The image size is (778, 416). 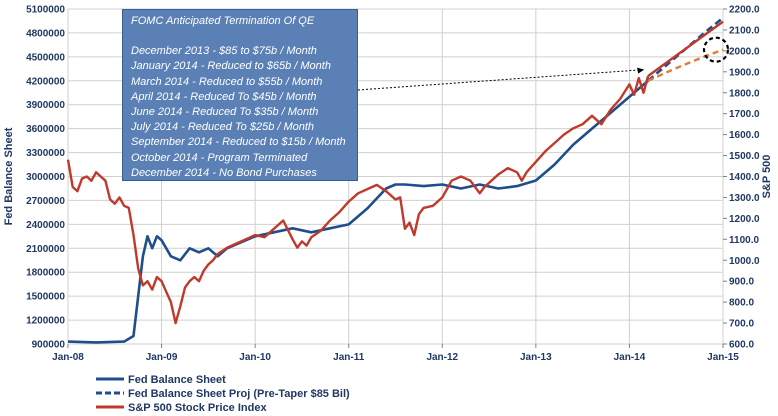 I want to click on x-tick-label: Jan-13, so click(x=536, y=357).